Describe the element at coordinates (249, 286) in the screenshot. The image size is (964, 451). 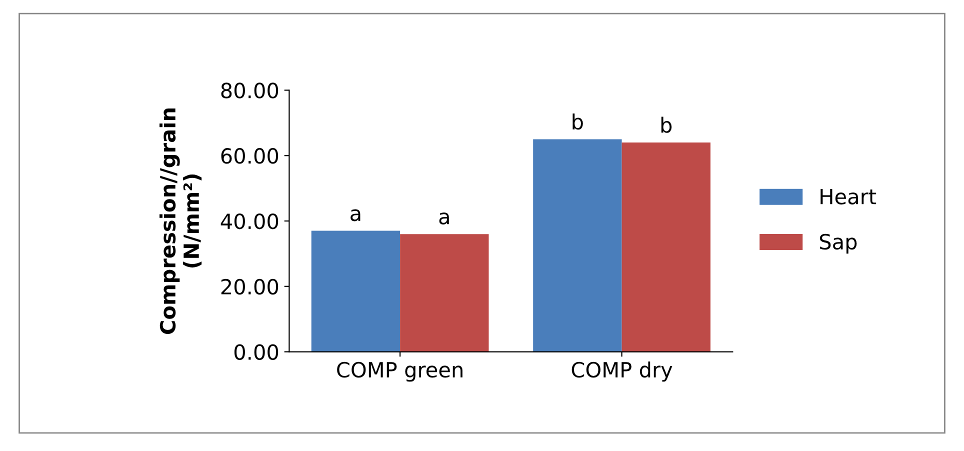
I see `y-tick-label: 20.00` at that location.